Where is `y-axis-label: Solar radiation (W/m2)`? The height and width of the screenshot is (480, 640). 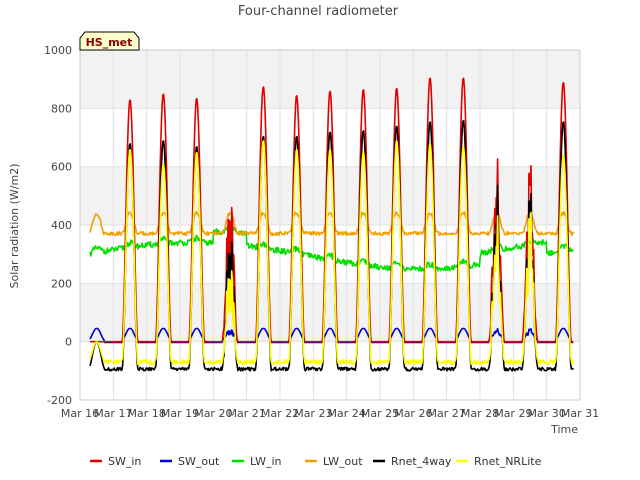
y-axis-label: Solar radiation (W/m2) is located at coordinates (14, 225).